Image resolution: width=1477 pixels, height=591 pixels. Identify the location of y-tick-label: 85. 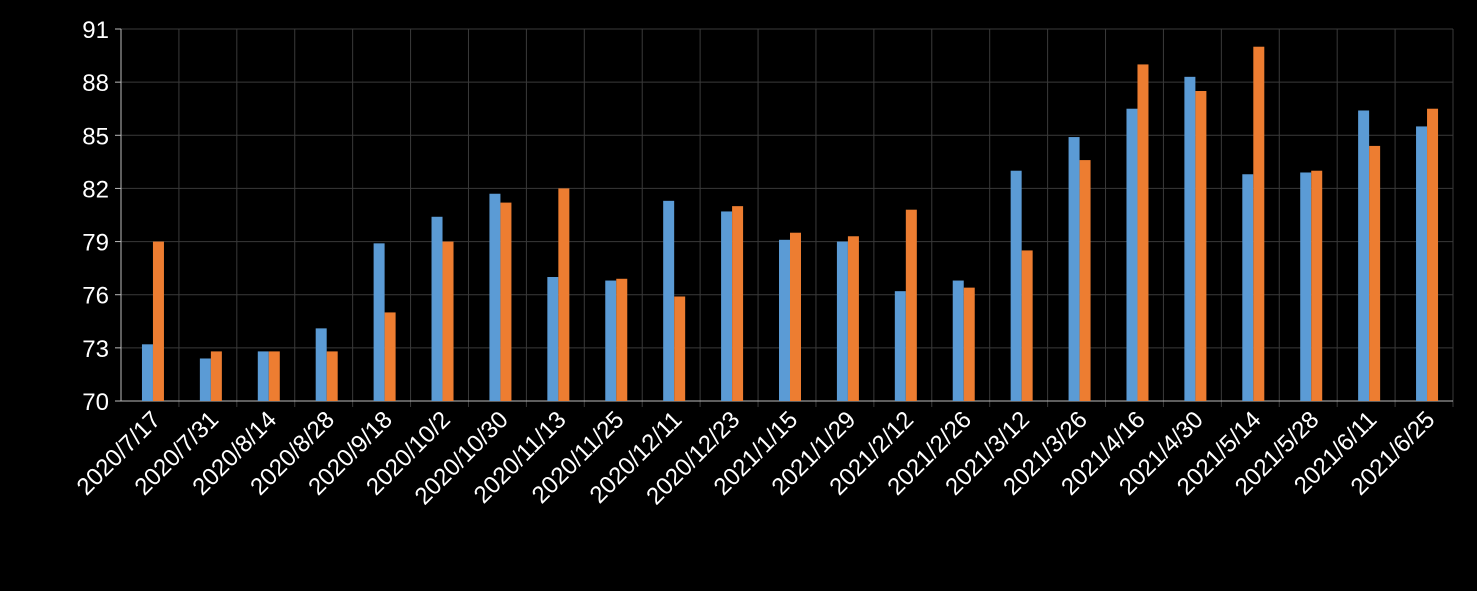
(95, 136).